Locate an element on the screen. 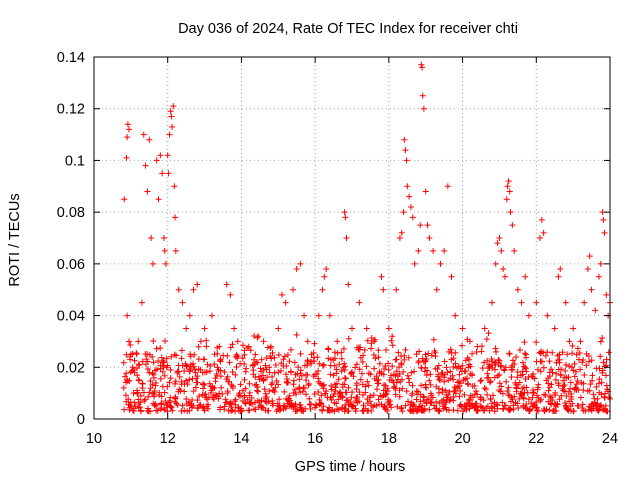  y-axis-label: ROTI / TECUs is located at coordinates (15, 239).